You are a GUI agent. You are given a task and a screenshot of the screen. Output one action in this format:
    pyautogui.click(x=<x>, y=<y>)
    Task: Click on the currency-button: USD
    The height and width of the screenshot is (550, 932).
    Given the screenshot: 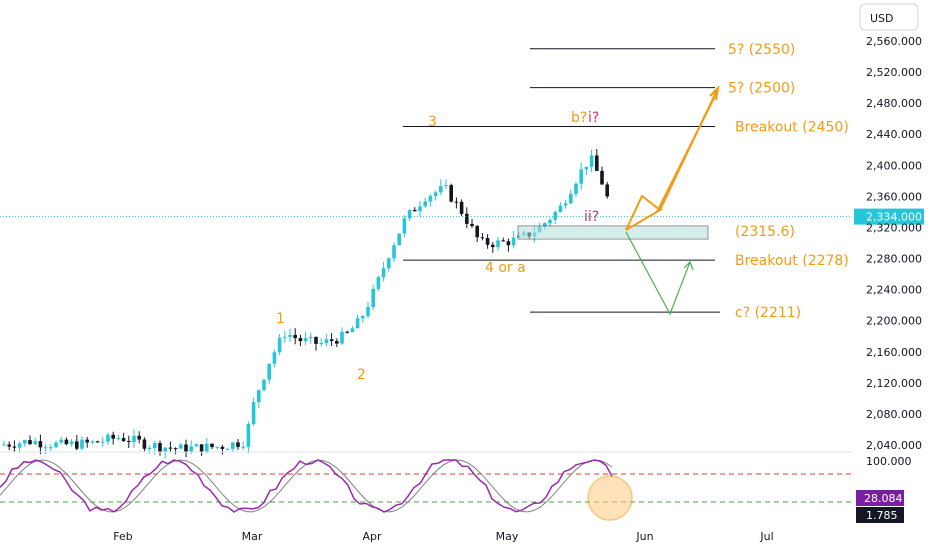 What is the action you would take?
    pyautogui.click(x=889, y=17)
    